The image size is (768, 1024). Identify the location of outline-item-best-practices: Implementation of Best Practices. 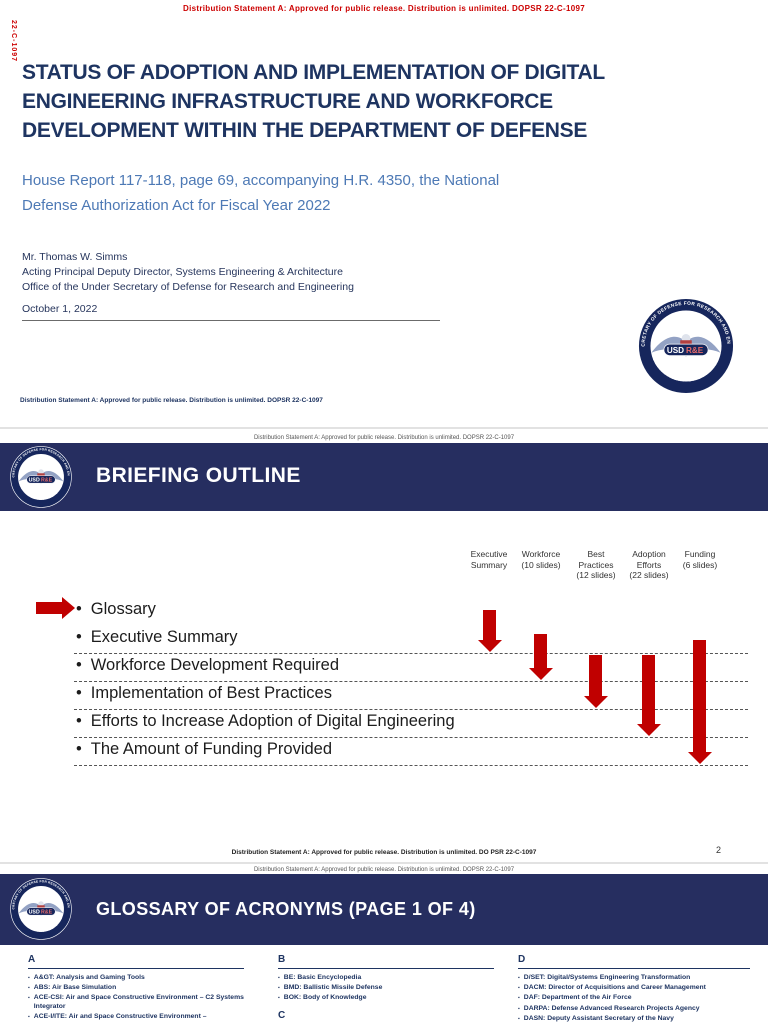
(204, 693).